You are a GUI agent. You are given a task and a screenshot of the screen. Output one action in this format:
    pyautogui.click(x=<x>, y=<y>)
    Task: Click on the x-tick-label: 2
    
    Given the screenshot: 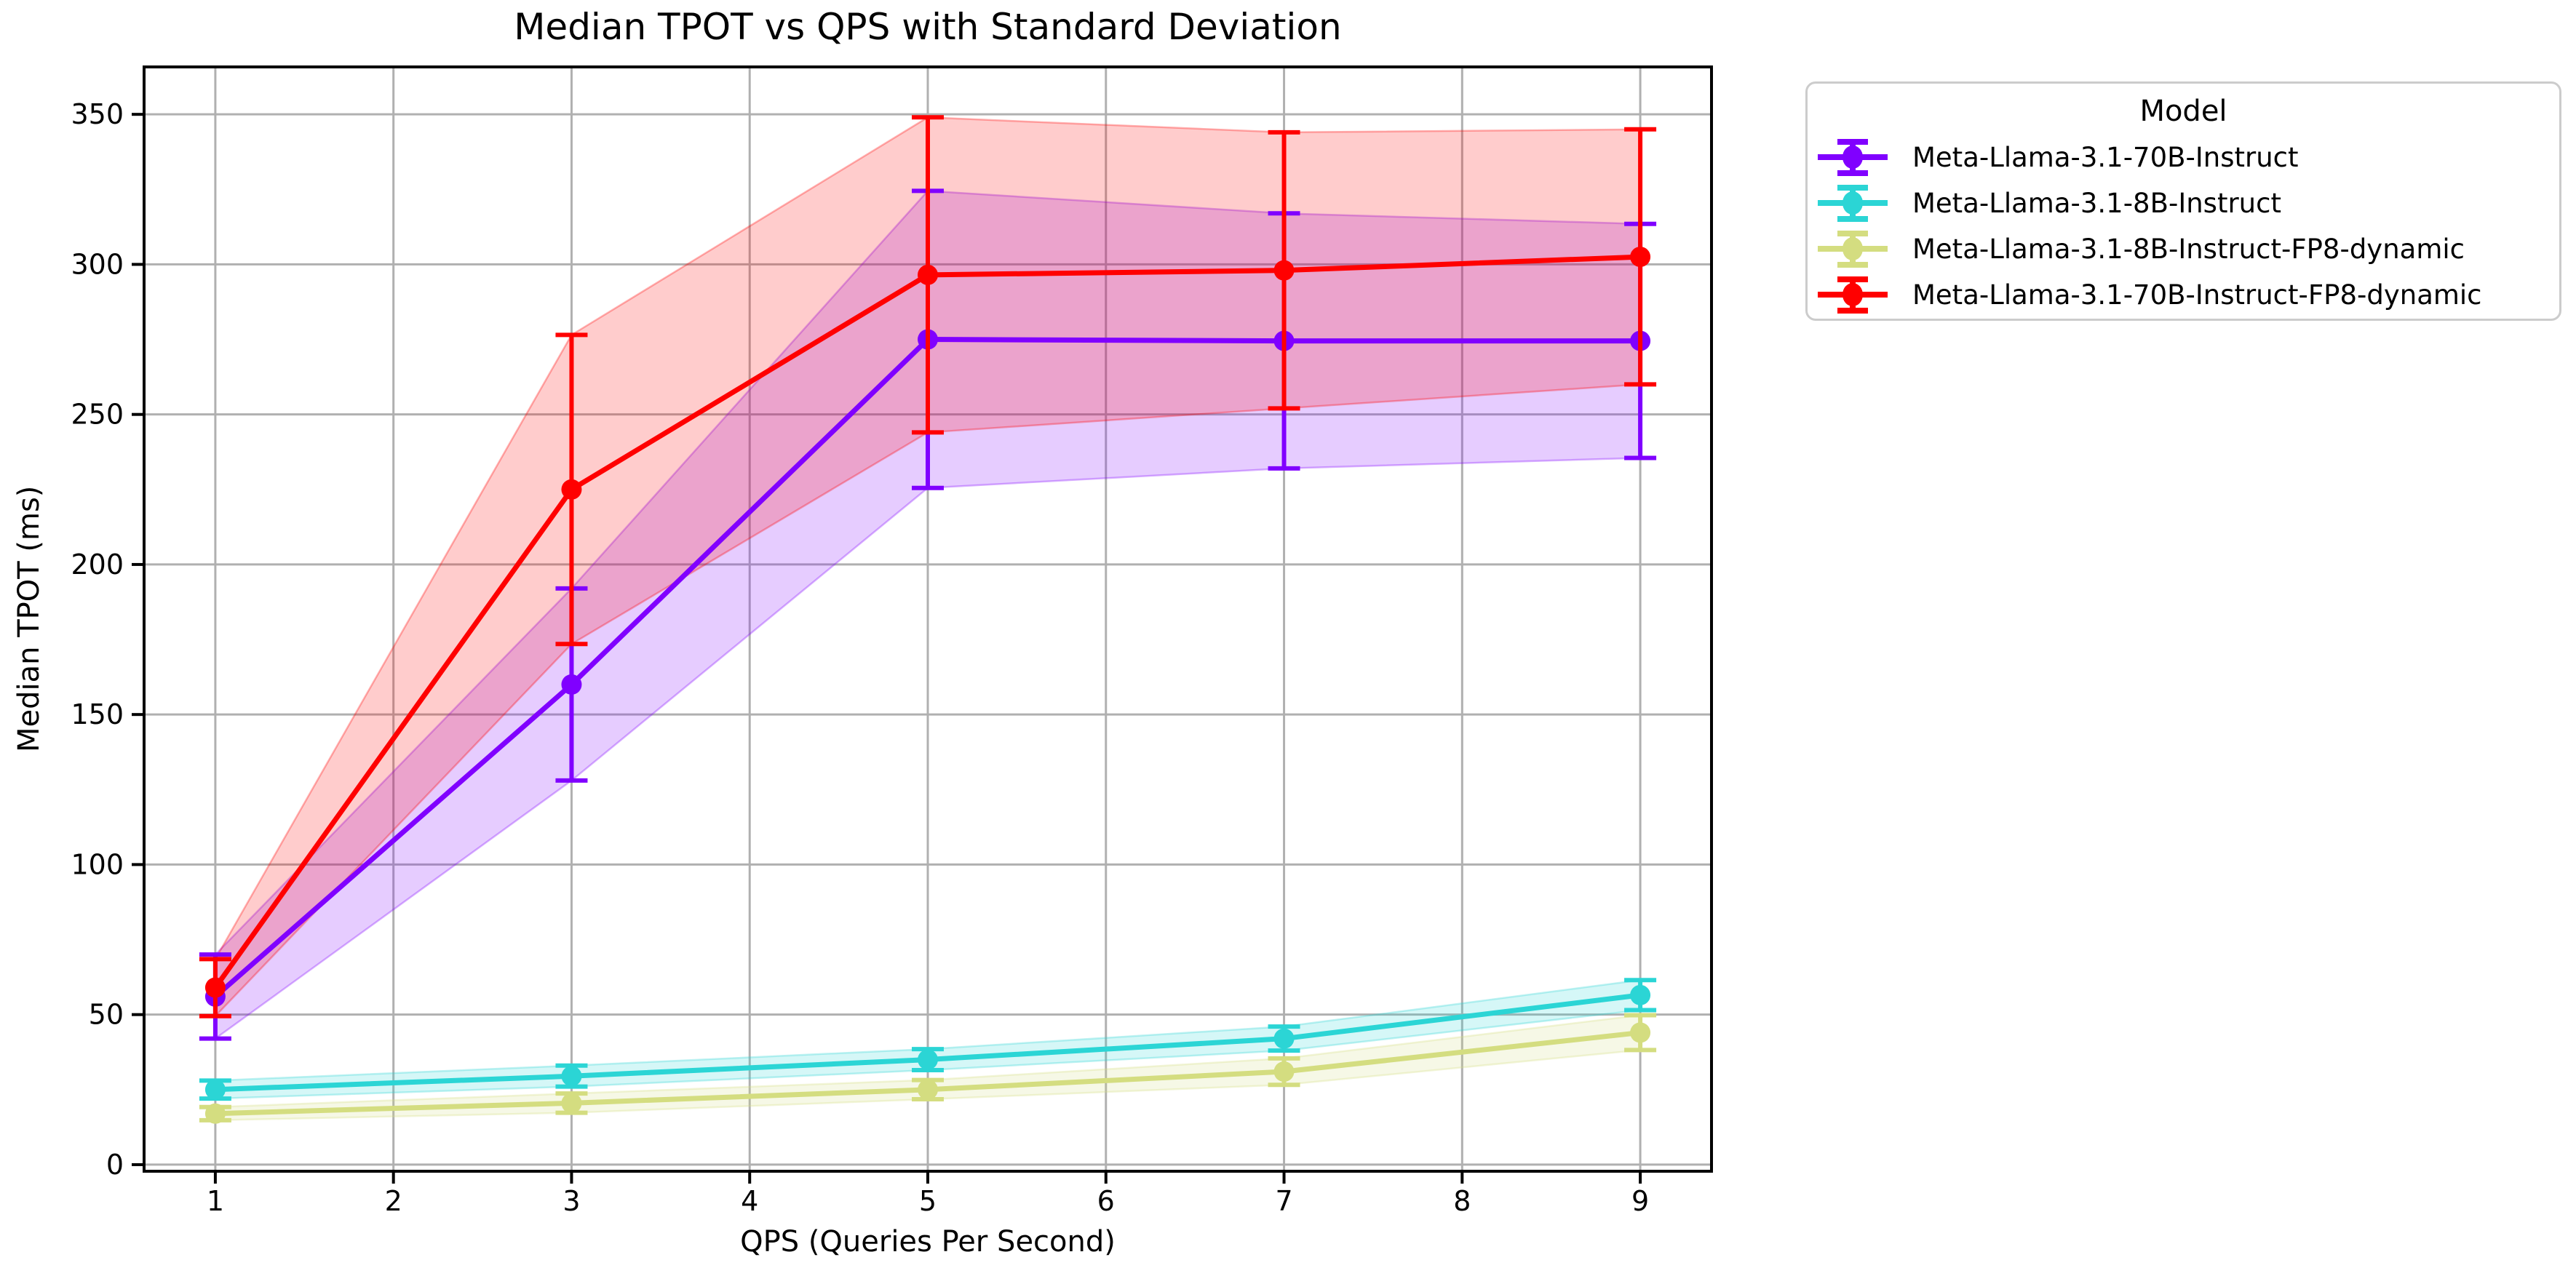 What is the action you would take?
    pyautogui.click(x=393, y=1201)
    